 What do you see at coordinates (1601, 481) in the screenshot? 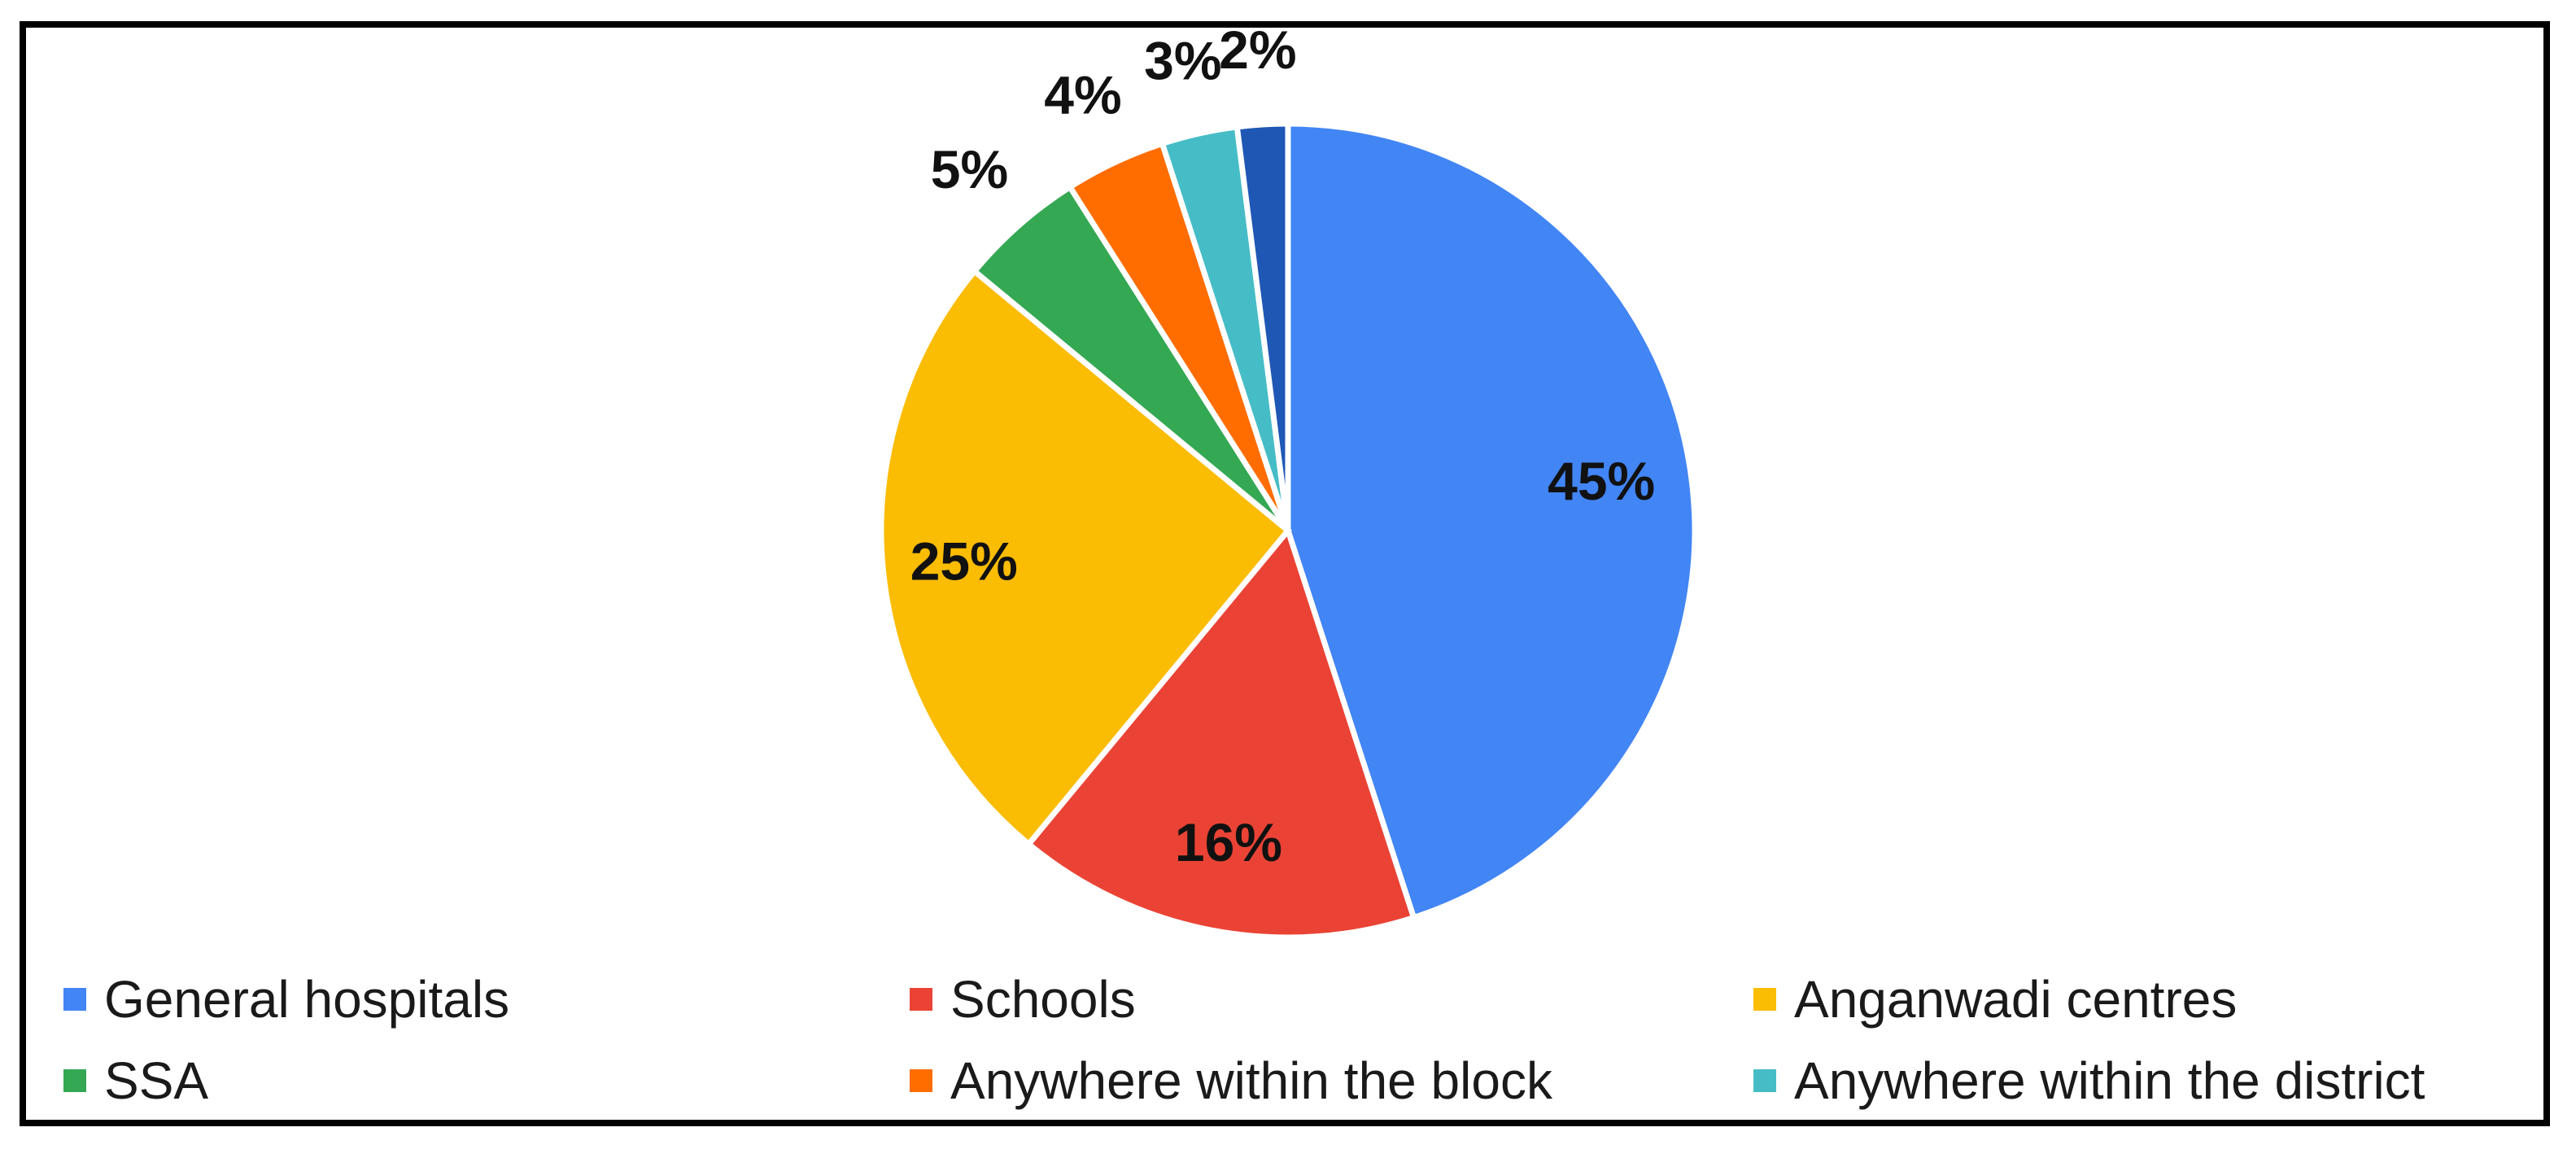
I see `data-label: 45%` at bounding box center [1601, 481].